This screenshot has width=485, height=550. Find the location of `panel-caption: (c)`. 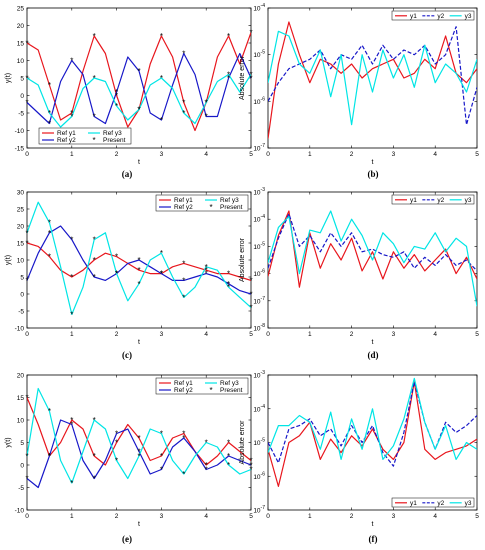

panel-caption: (c) is located at coordinates (127, 355).